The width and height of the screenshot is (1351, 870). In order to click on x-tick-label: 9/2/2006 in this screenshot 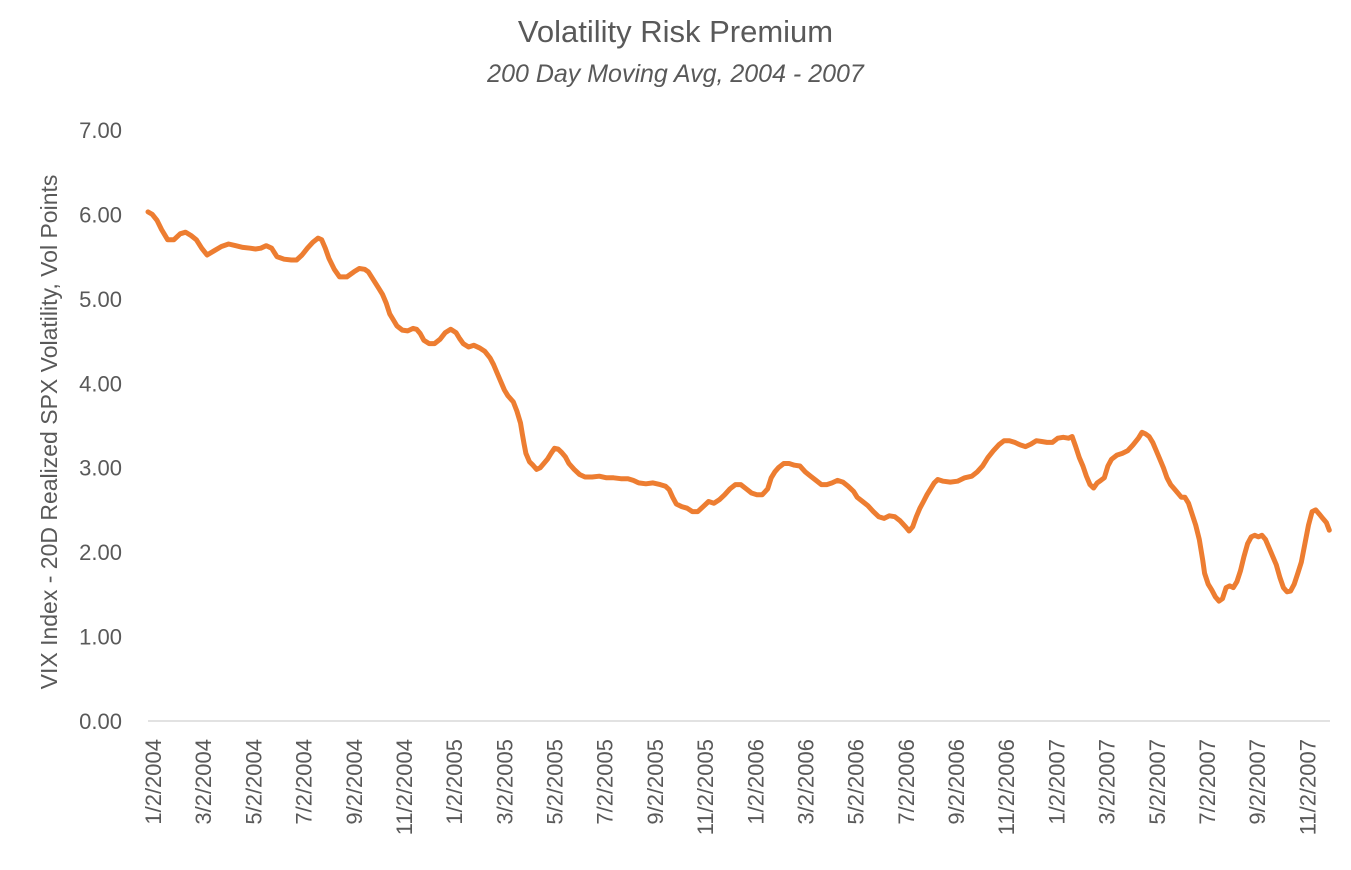, I will do `click(956, 782)`.